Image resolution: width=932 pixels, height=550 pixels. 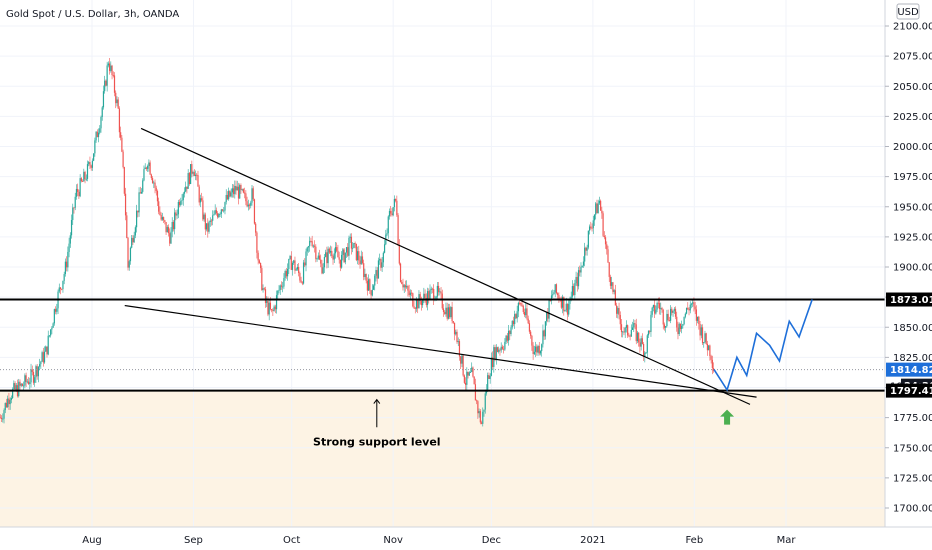 I want to click on projection-zigzag, so click(x=763, y=345).